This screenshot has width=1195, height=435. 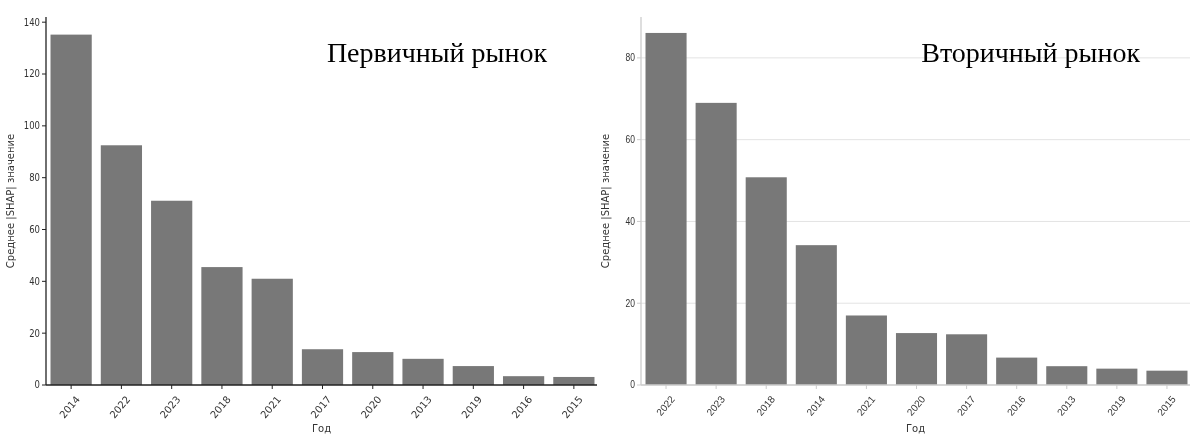 What do you see at coordinates (32, 125) in the screenshot?
I see `y-tick-label: 100` at bounding box center [32, 125].